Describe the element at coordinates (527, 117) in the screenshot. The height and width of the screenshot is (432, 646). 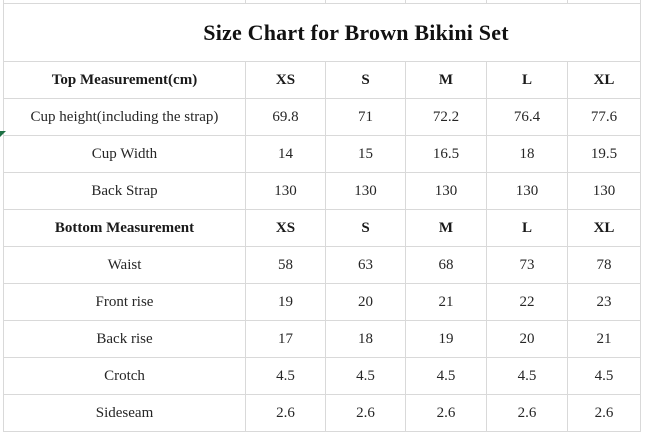
I see `table-cell: 76.4` at that location.